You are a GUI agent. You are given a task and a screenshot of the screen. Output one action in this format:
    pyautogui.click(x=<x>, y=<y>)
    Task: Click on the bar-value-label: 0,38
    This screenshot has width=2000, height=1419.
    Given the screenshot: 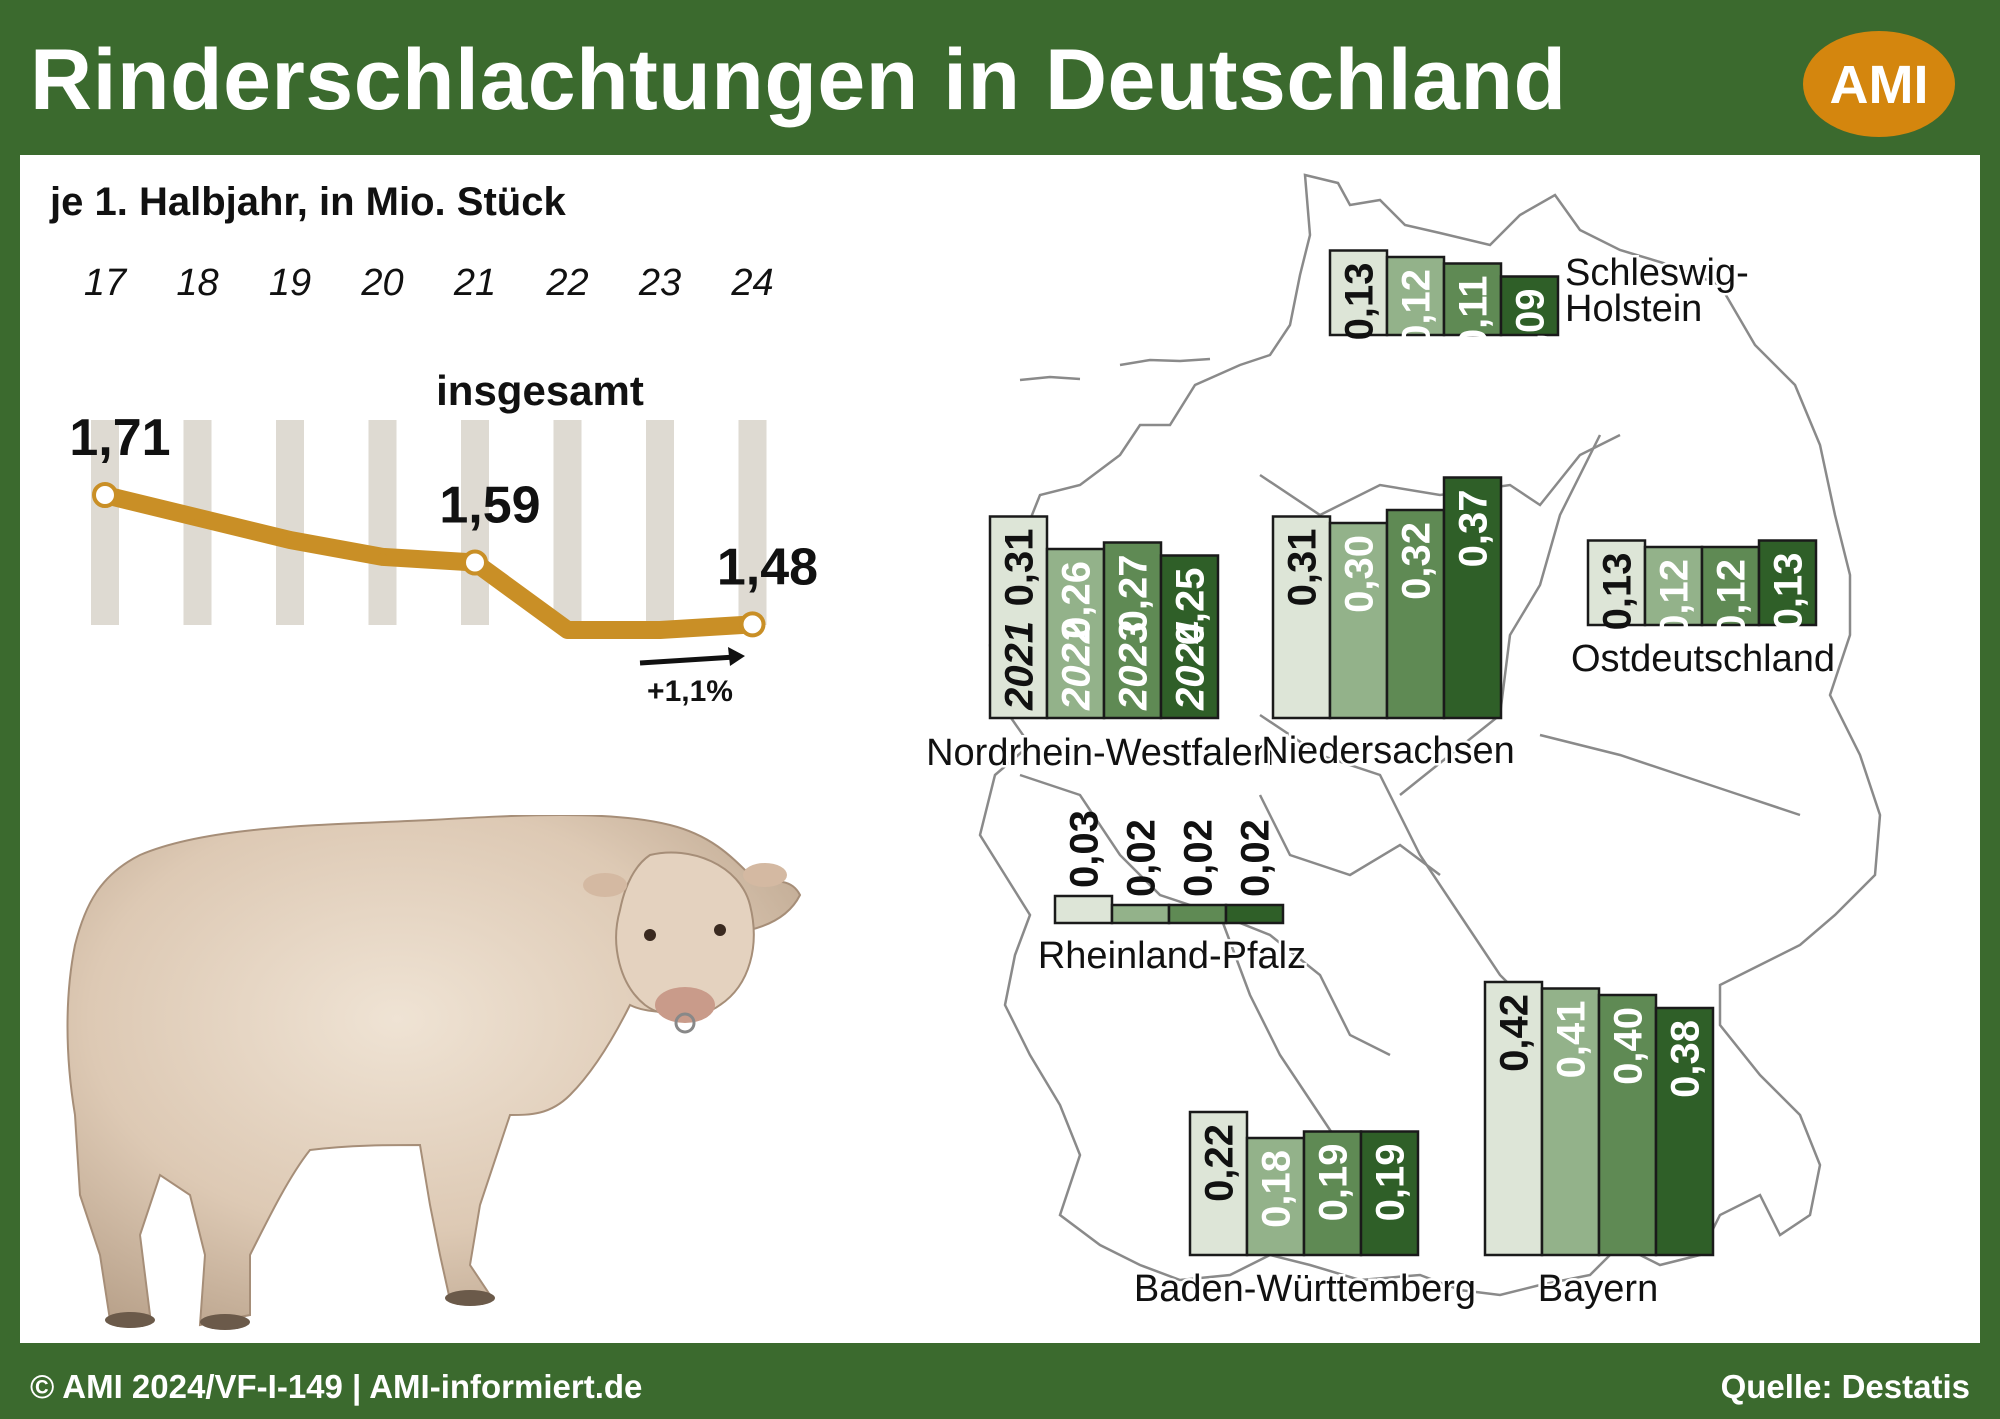 What is the action you would take?
    pyautogui.click(x=1686, y=1059)
    